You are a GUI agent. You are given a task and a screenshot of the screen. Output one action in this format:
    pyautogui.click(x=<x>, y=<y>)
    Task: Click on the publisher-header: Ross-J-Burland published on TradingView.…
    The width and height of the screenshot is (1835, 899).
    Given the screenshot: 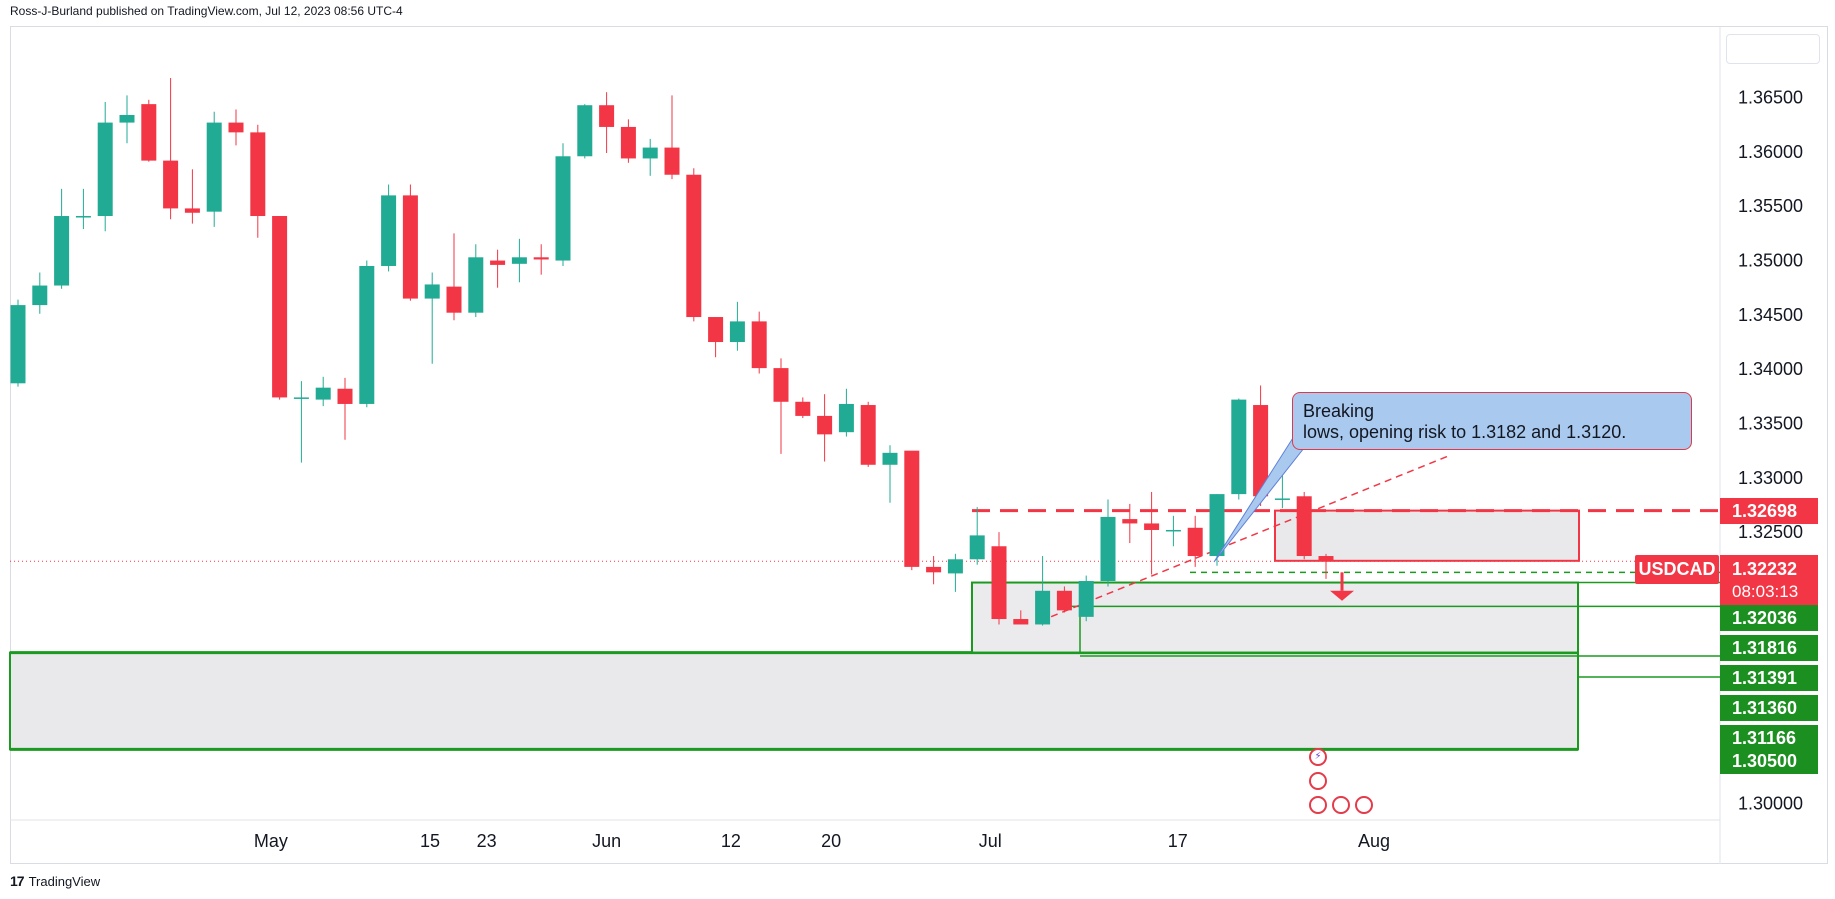 What is the action you would take?
    pyautogui.click(x=206, y=11)
    